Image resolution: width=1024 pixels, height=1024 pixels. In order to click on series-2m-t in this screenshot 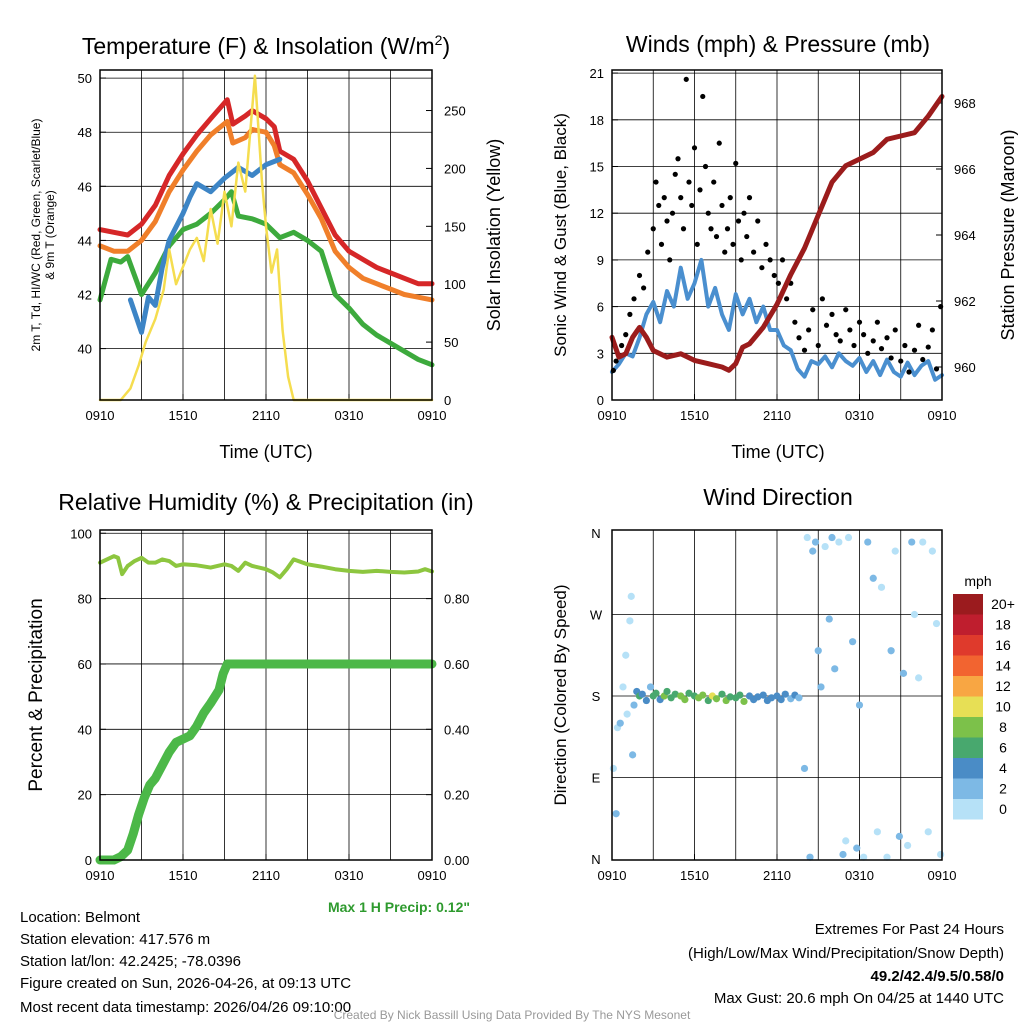, I will do `click(266, 192)`.